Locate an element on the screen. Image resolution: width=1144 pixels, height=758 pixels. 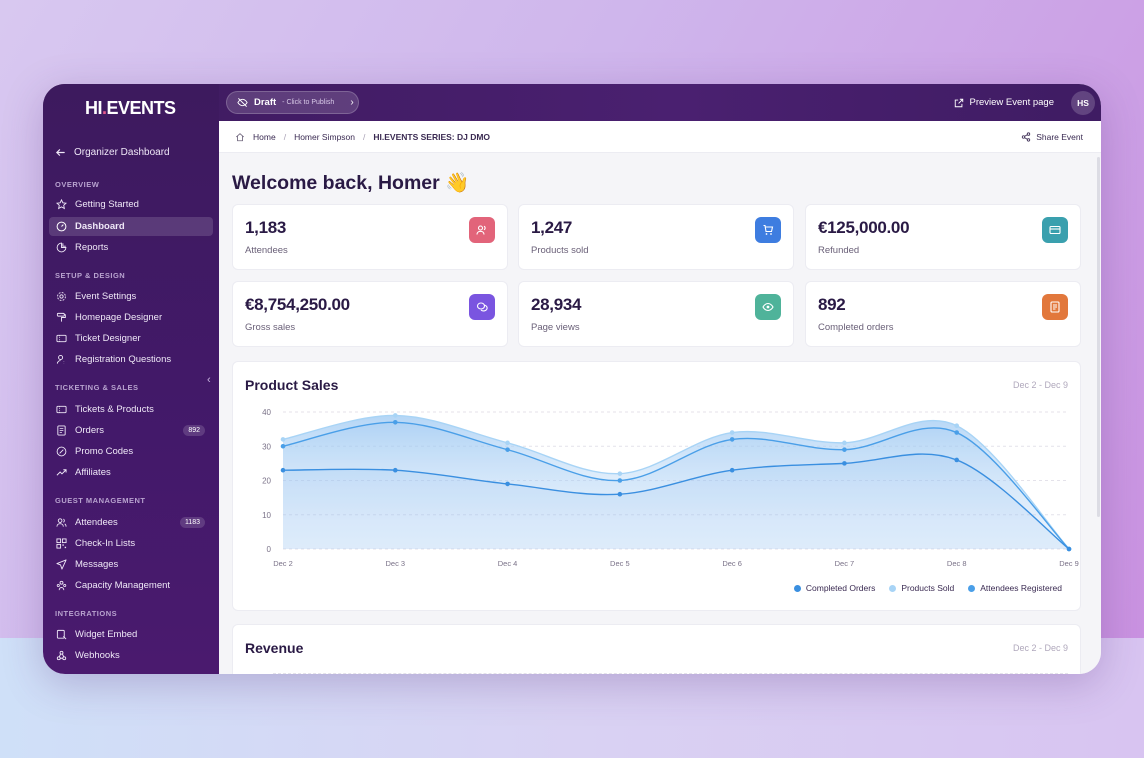
legend-label: Completed Orders is located at coordinates (840, 588).